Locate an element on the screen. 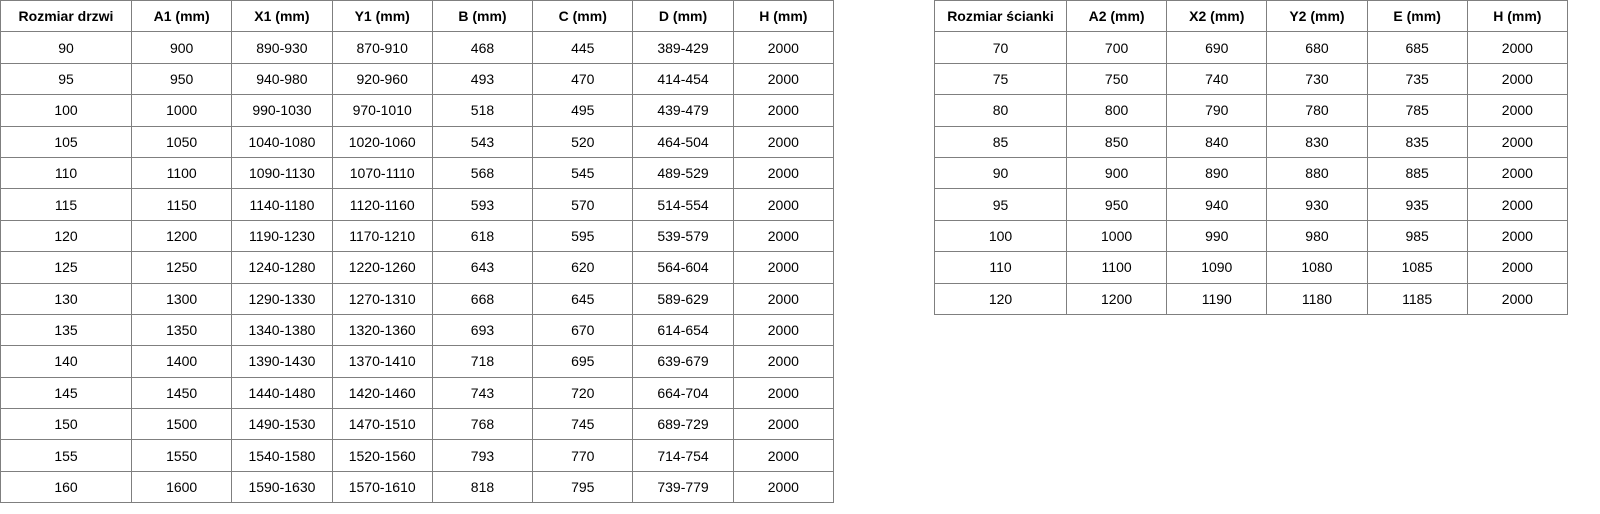 The width and height of the screenshot is (1600, 514). table-cell: 818 is located at coordinates (482, 487).